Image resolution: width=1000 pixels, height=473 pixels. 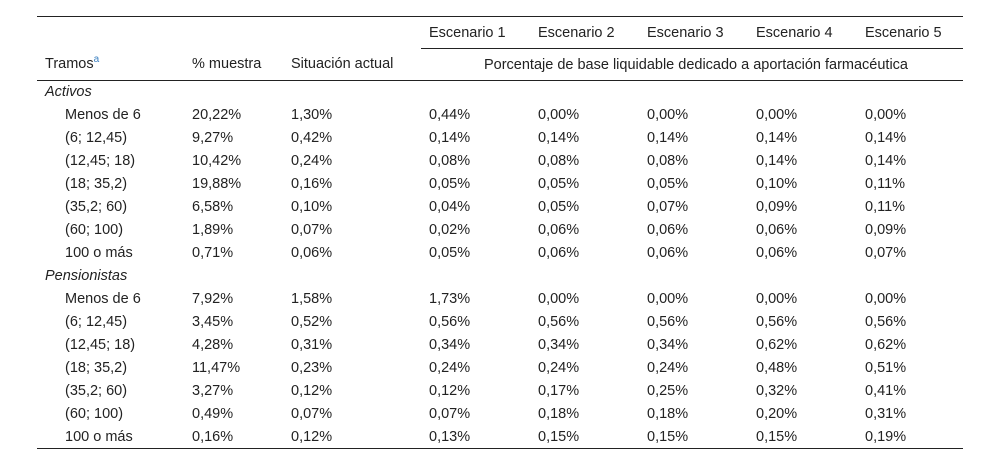 I want to click on tramos-footnote-link: a, so click(x=96, y=60).